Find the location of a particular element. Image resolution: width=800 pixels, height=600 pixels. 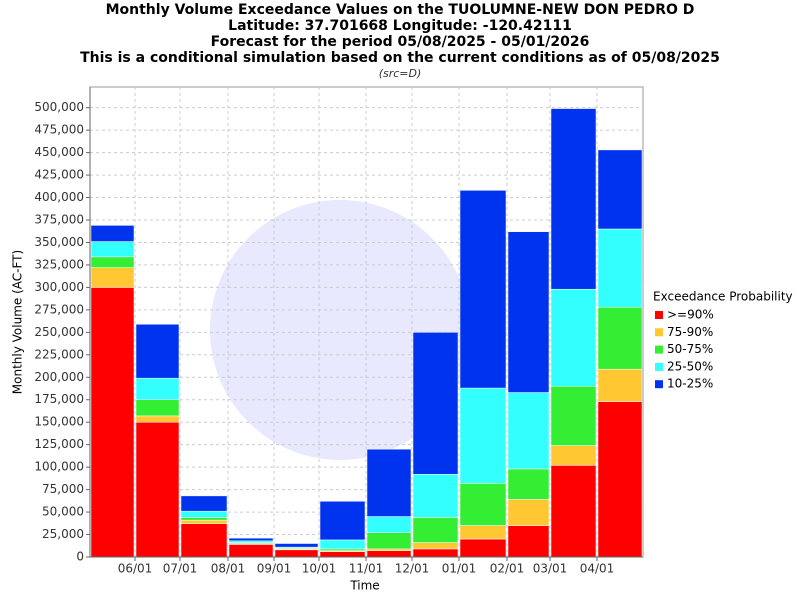

y-axis-label: Monthly Volume (AC-FT) is located at coordinates (18, 322).